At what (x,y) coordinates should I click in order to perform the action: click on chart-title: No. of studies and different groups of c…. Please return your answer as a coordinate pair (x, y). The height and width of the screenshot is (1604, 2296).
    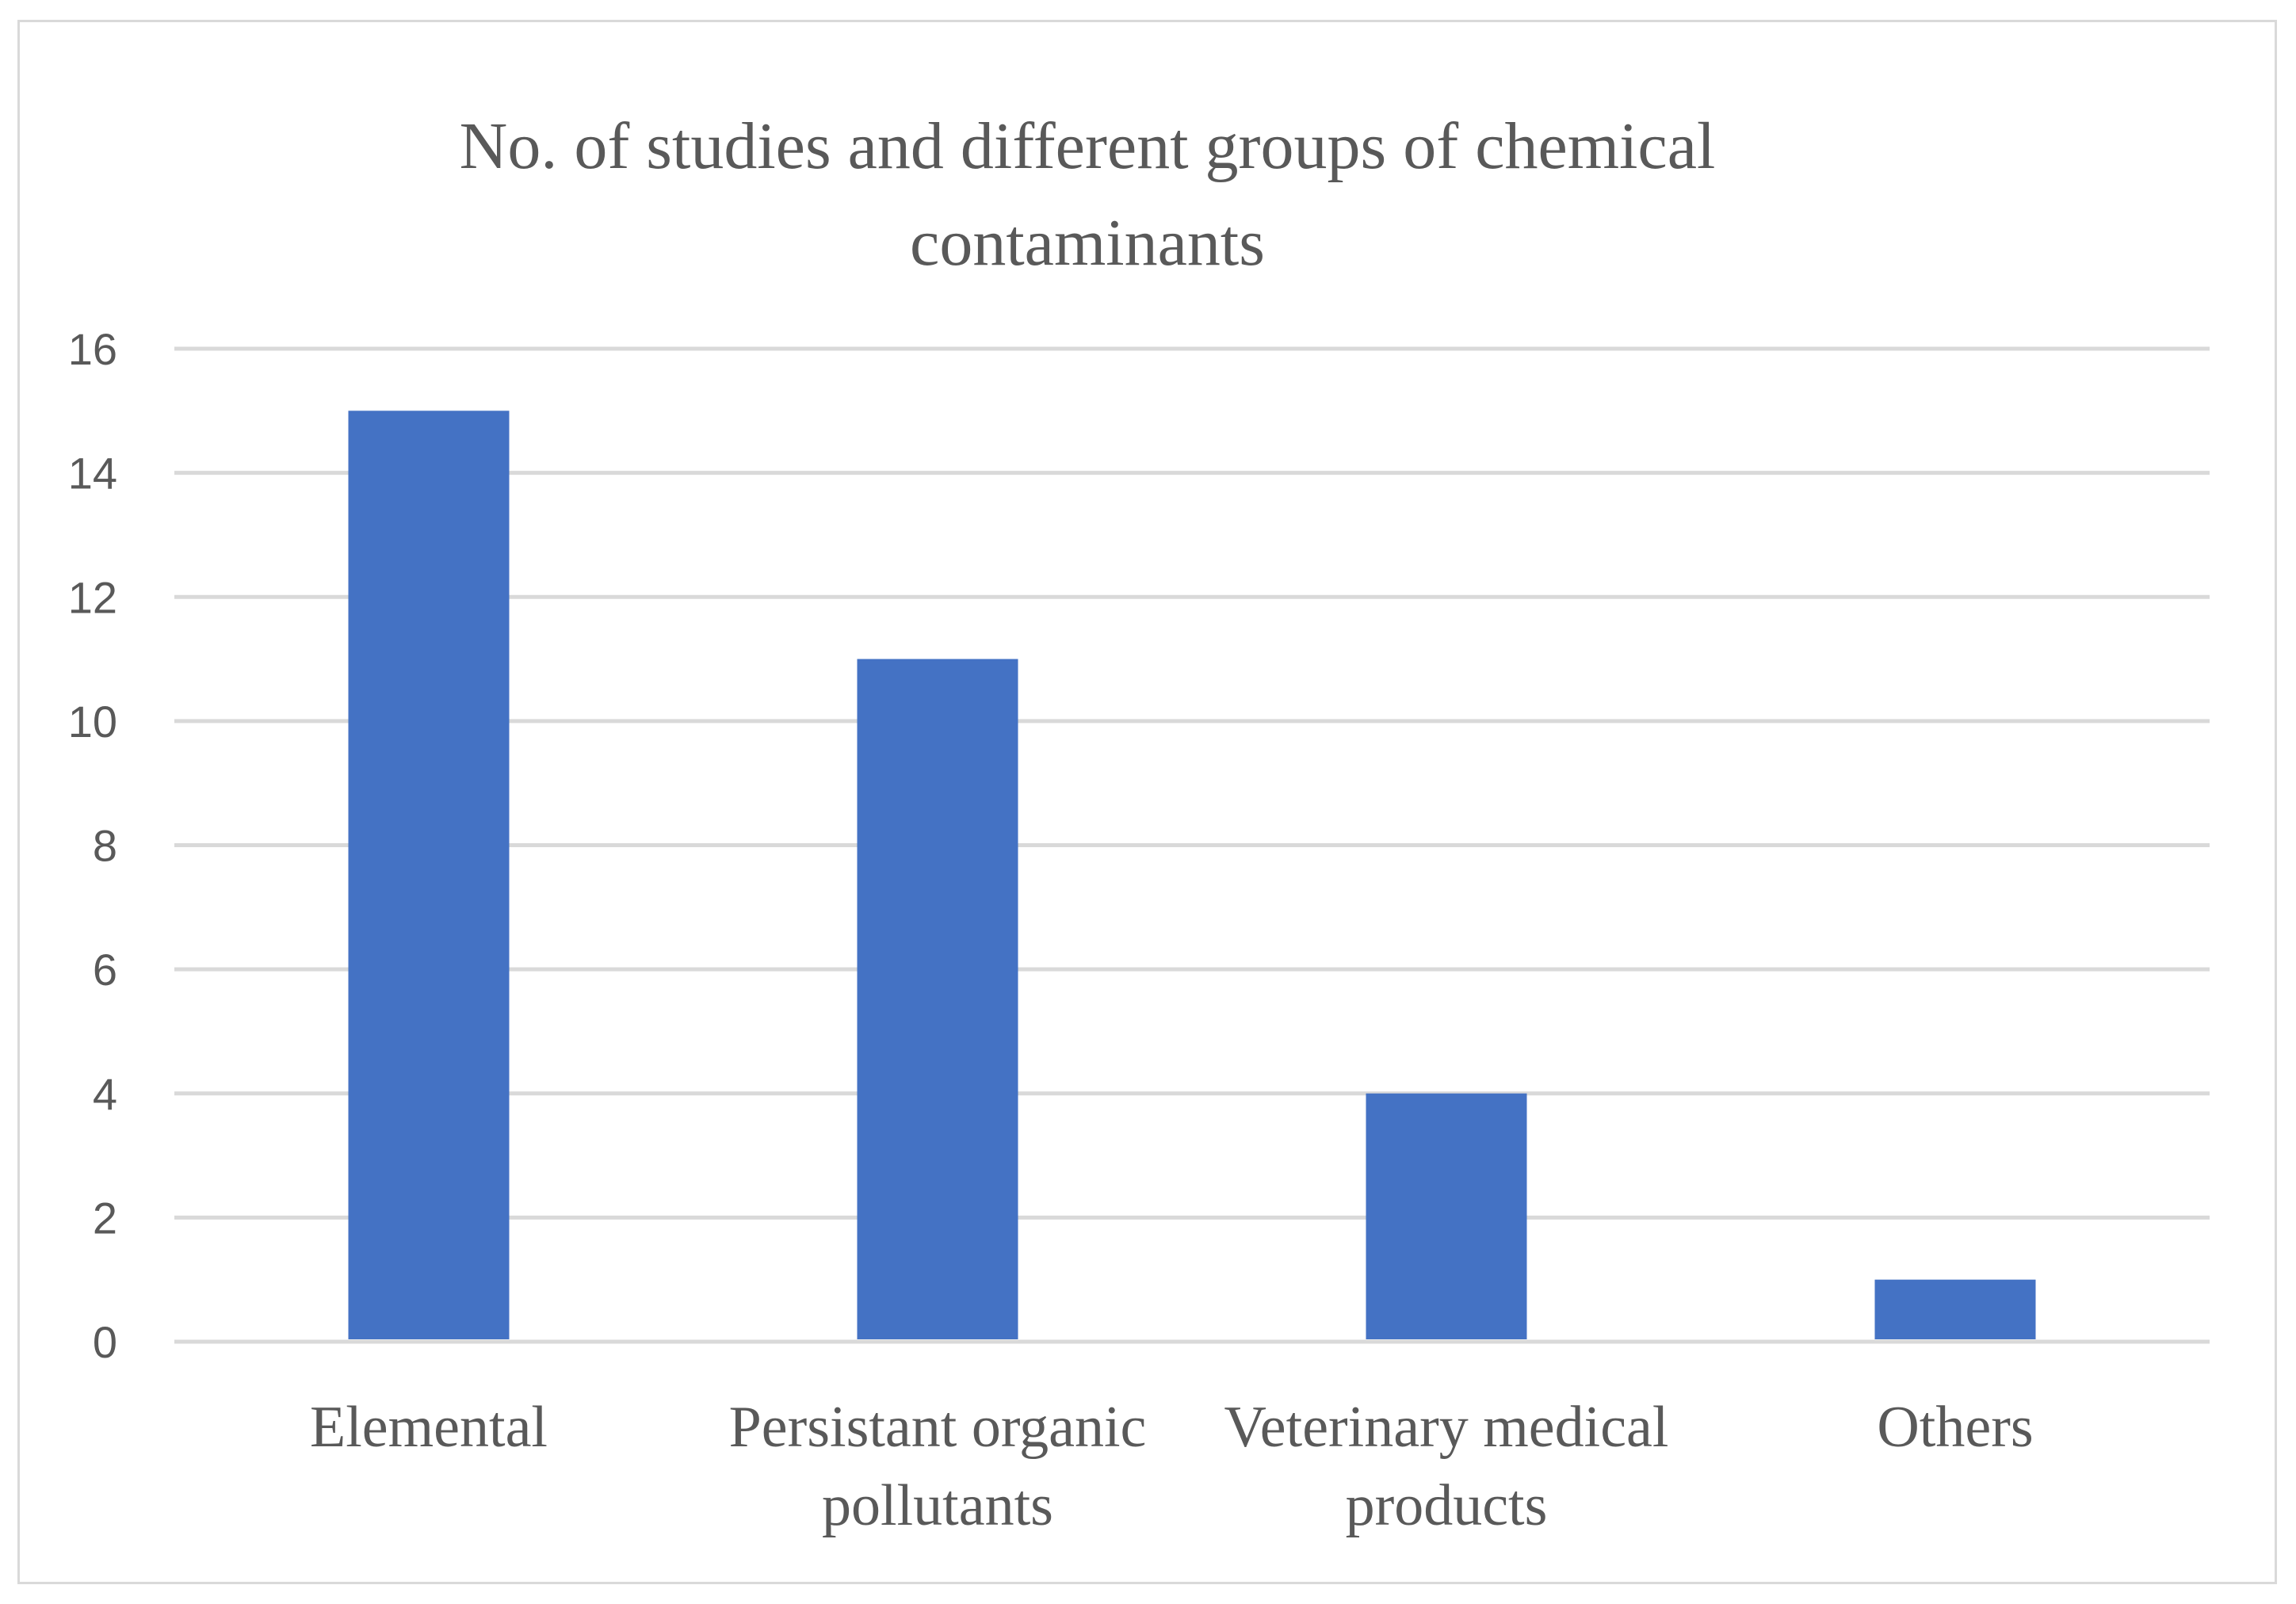
    Looking at the image, I should click on (1088, 194).